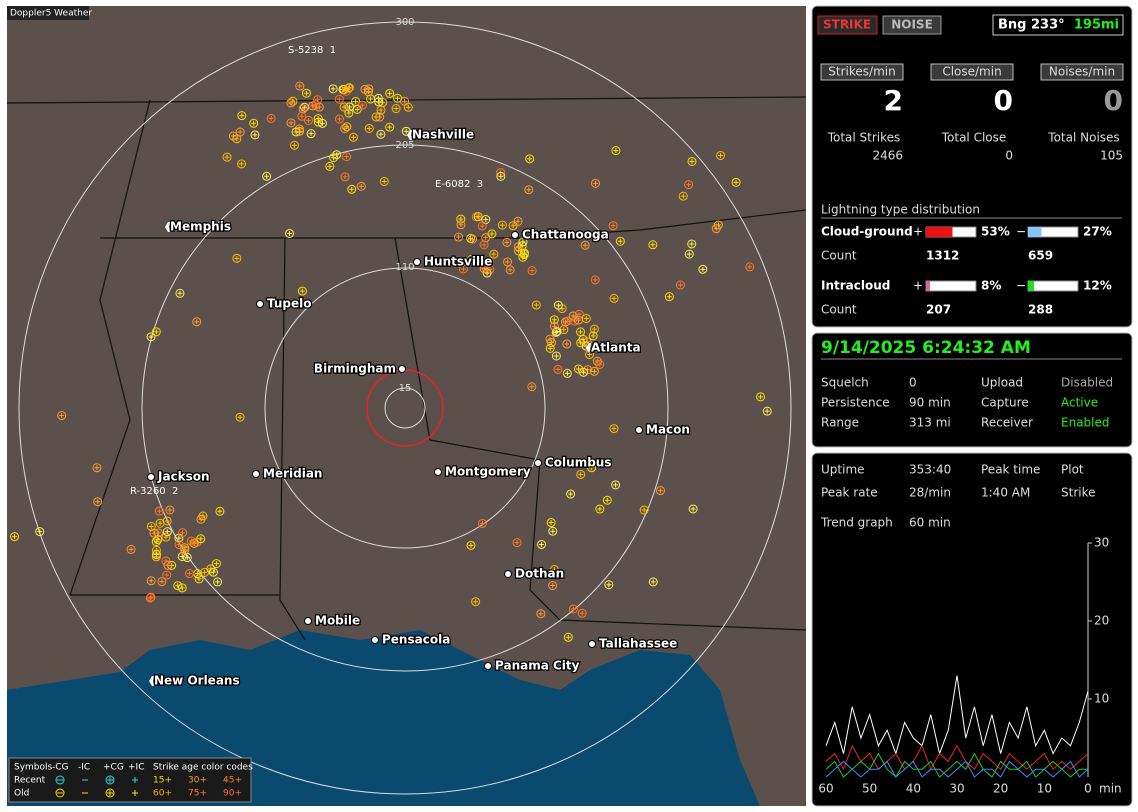 Image resolution: width=1138 pixels, height=812 pixels. What do you see at coordinates (33, 768) in the screenshot?
I see `legend-header: Symbols` at bounding box center [33, 768].